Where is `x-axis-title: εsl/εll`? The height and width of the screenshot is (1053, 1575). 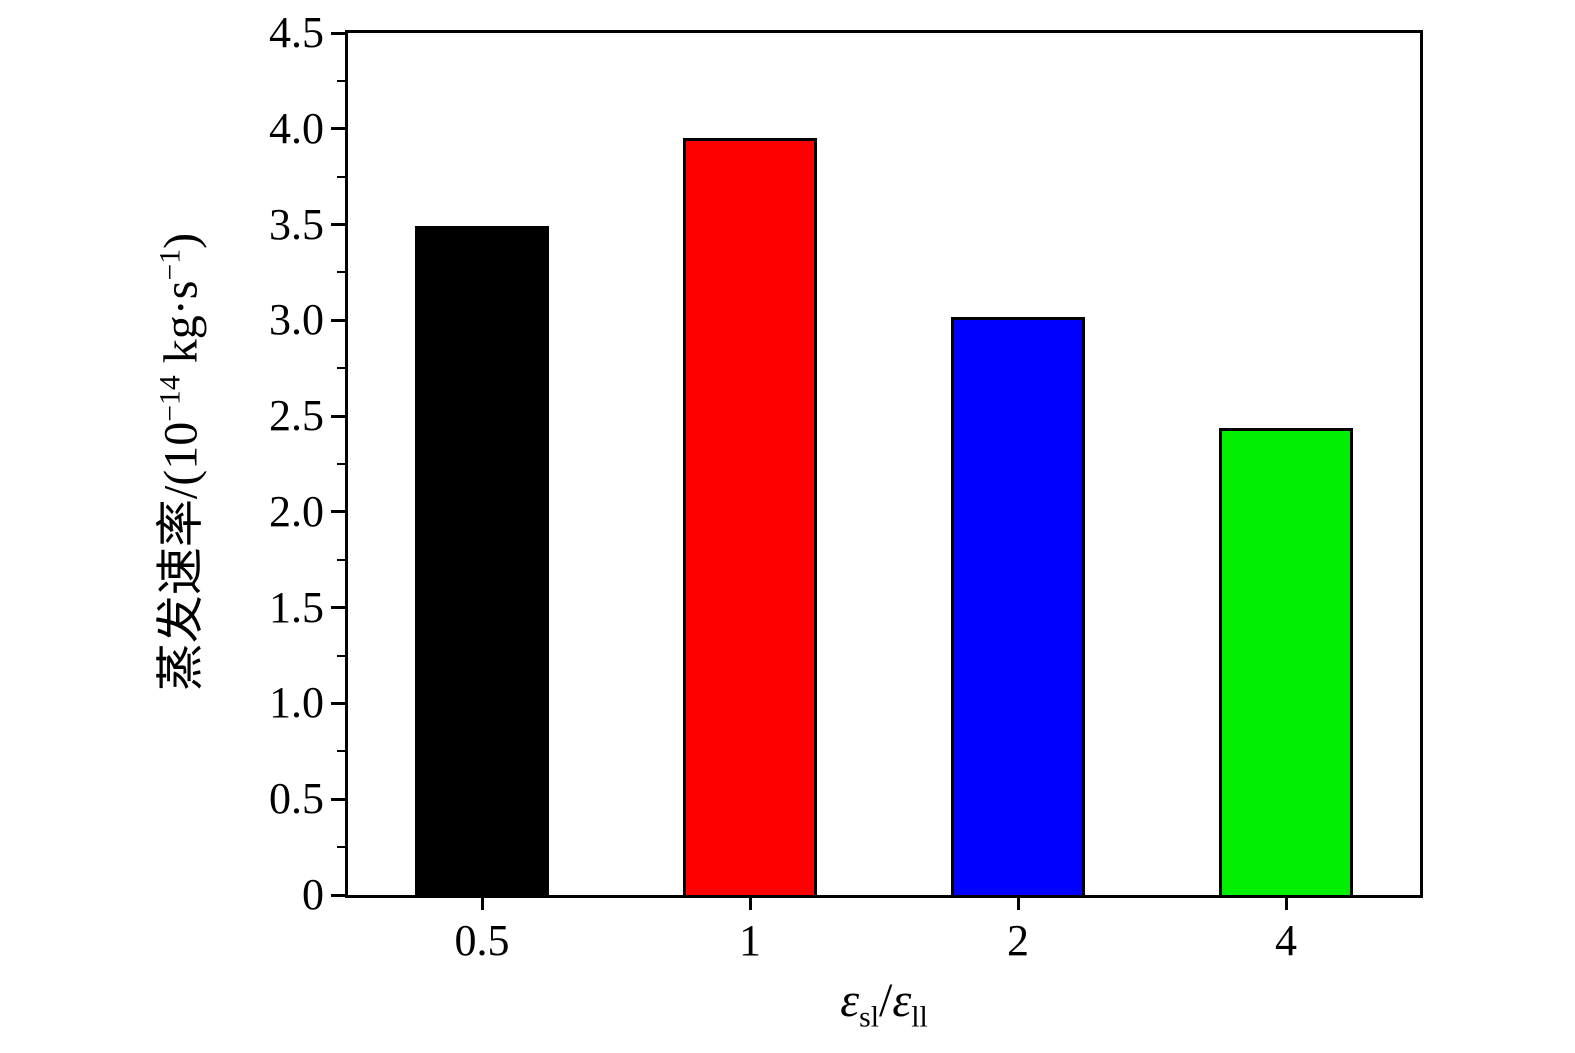 x-axis-title: εsl/εll is located at coordinates (884, 1004).